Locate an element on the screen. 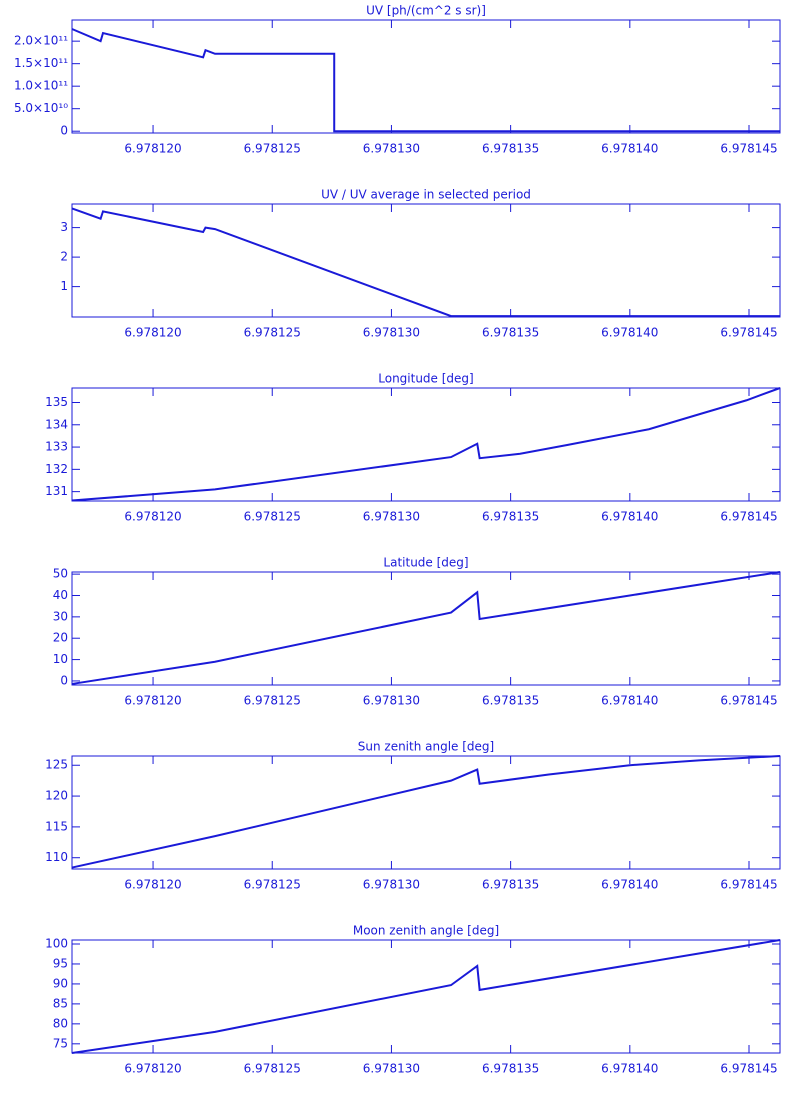  y-tick-label: 100 is located at coordinates (56, 943).